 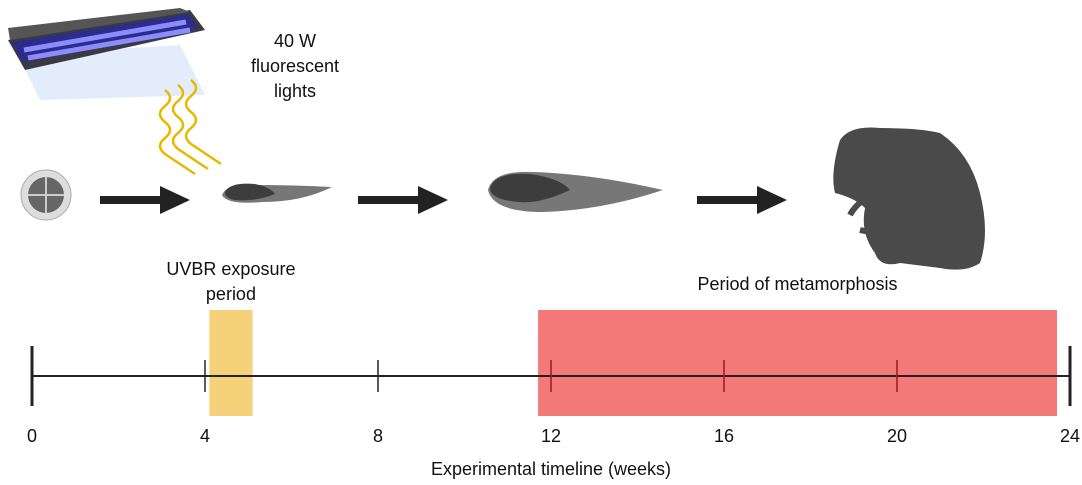 I want to click on lamp-label-line: 40 W, so click(x=295, y=41).